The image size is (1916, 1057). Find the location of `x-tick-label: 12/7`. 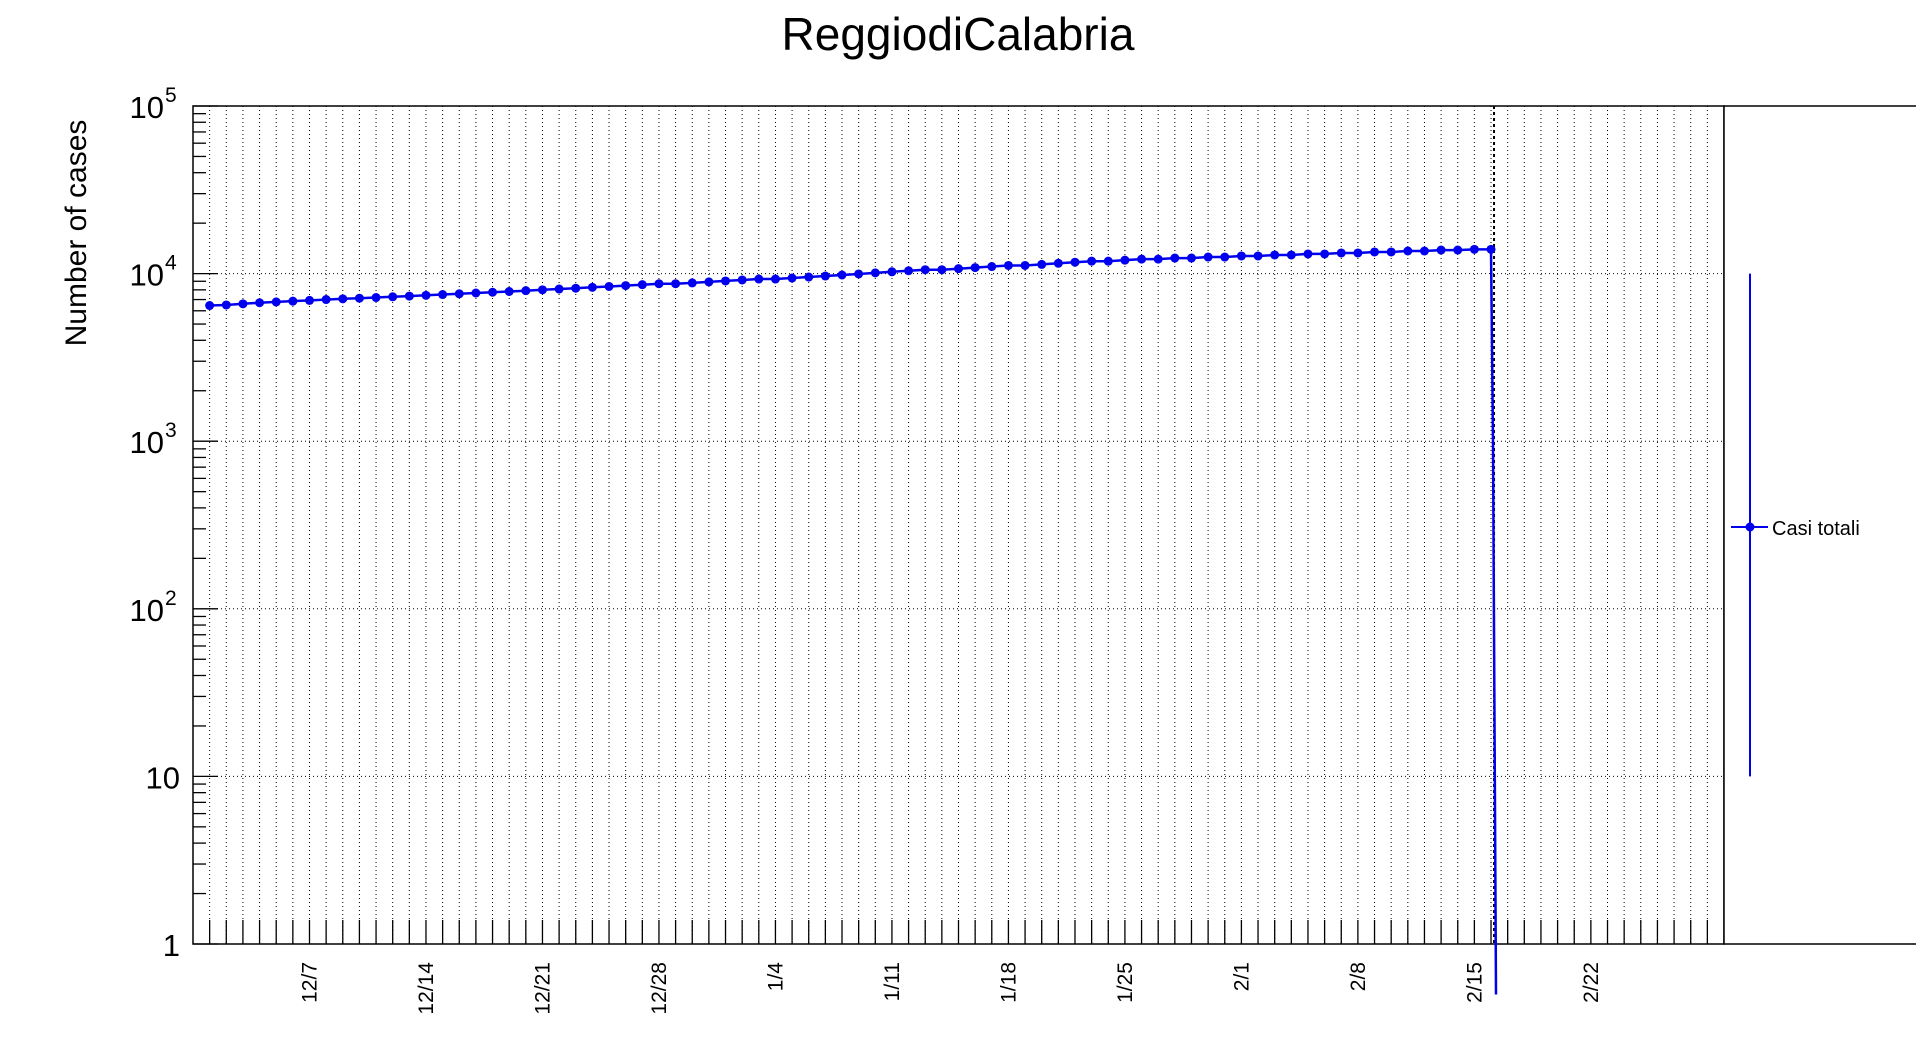

x-tick-label: 12/7 is located at coordinates (309, 982).